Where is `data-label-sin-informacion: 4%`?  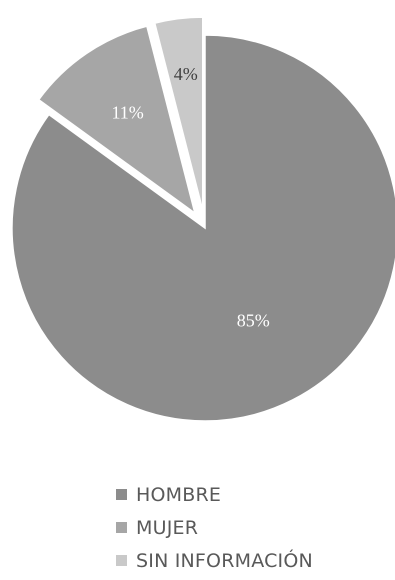
data-label-sin-informacion: 4% is located at coordinates (186, 74).